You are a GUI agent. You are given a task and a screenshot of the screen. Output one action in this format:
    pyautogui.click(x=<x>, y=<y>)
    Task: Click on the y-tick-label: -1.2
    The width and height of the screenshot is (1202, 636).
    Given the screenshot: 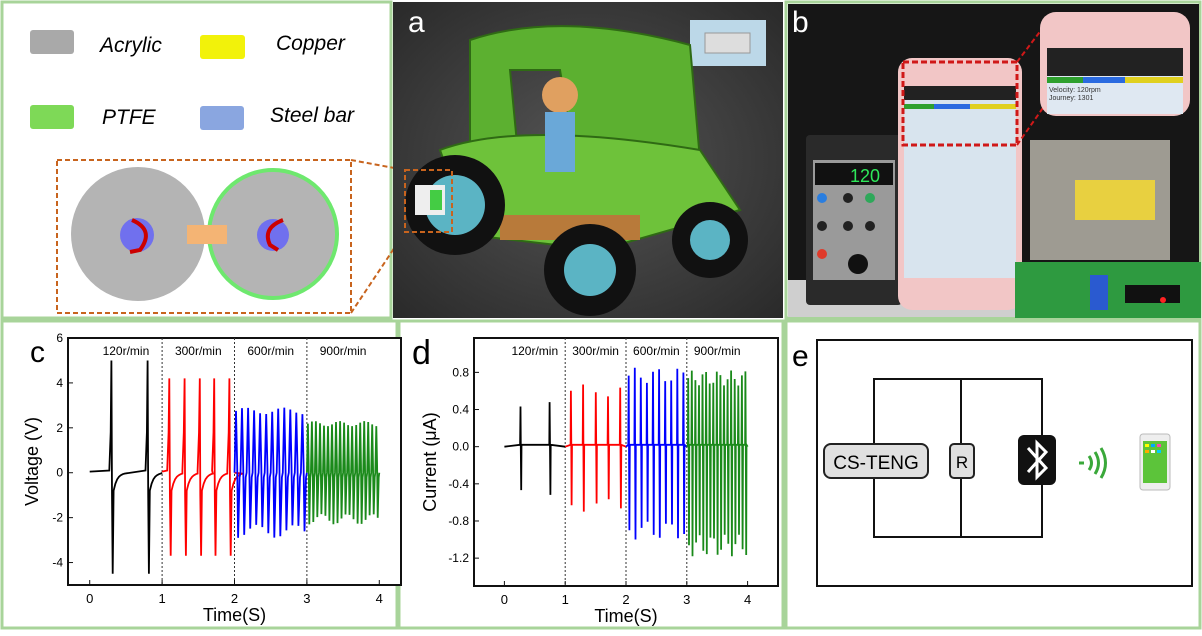 What is the action you would take?
    pyautogui.click(x=458, y=558)
    